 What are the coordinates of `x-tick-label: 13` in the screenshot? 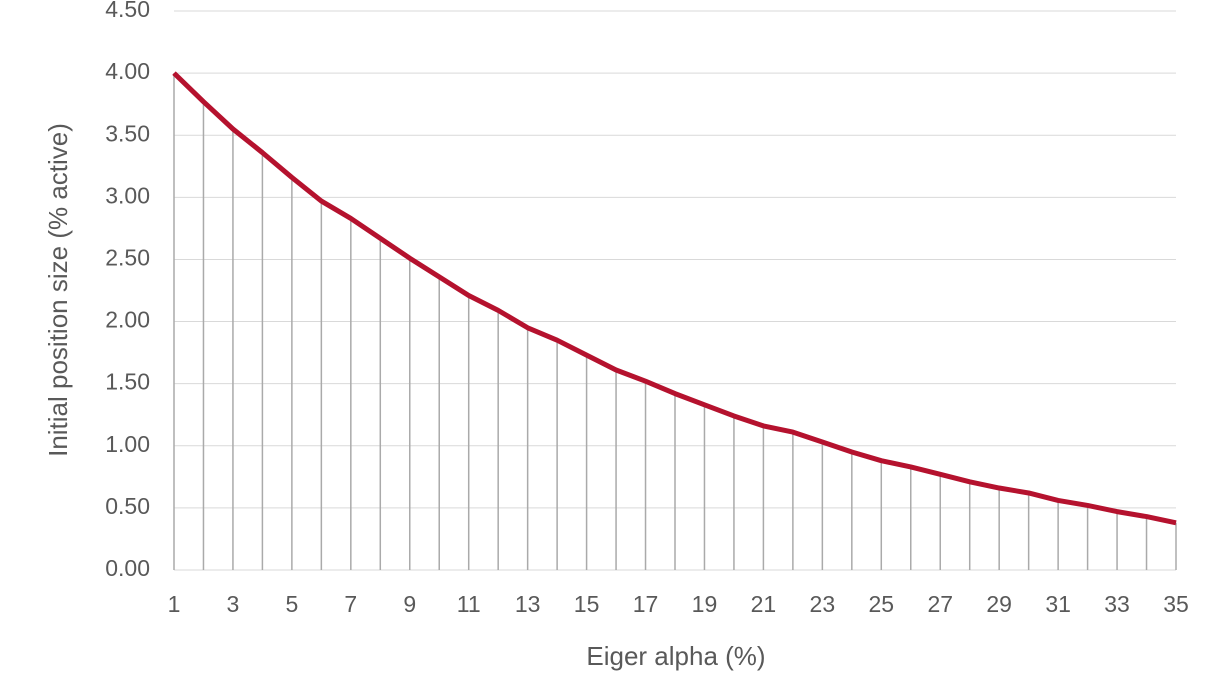 It's located at (528, 604).